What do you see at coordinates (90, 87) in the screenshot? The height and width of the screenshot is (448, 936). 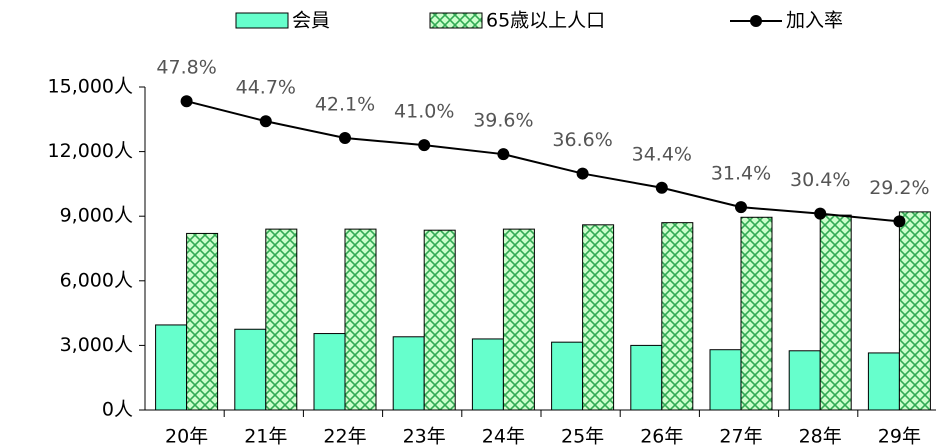 I see `y-tick-label: 15,000人` at bounding box center [90, 87].